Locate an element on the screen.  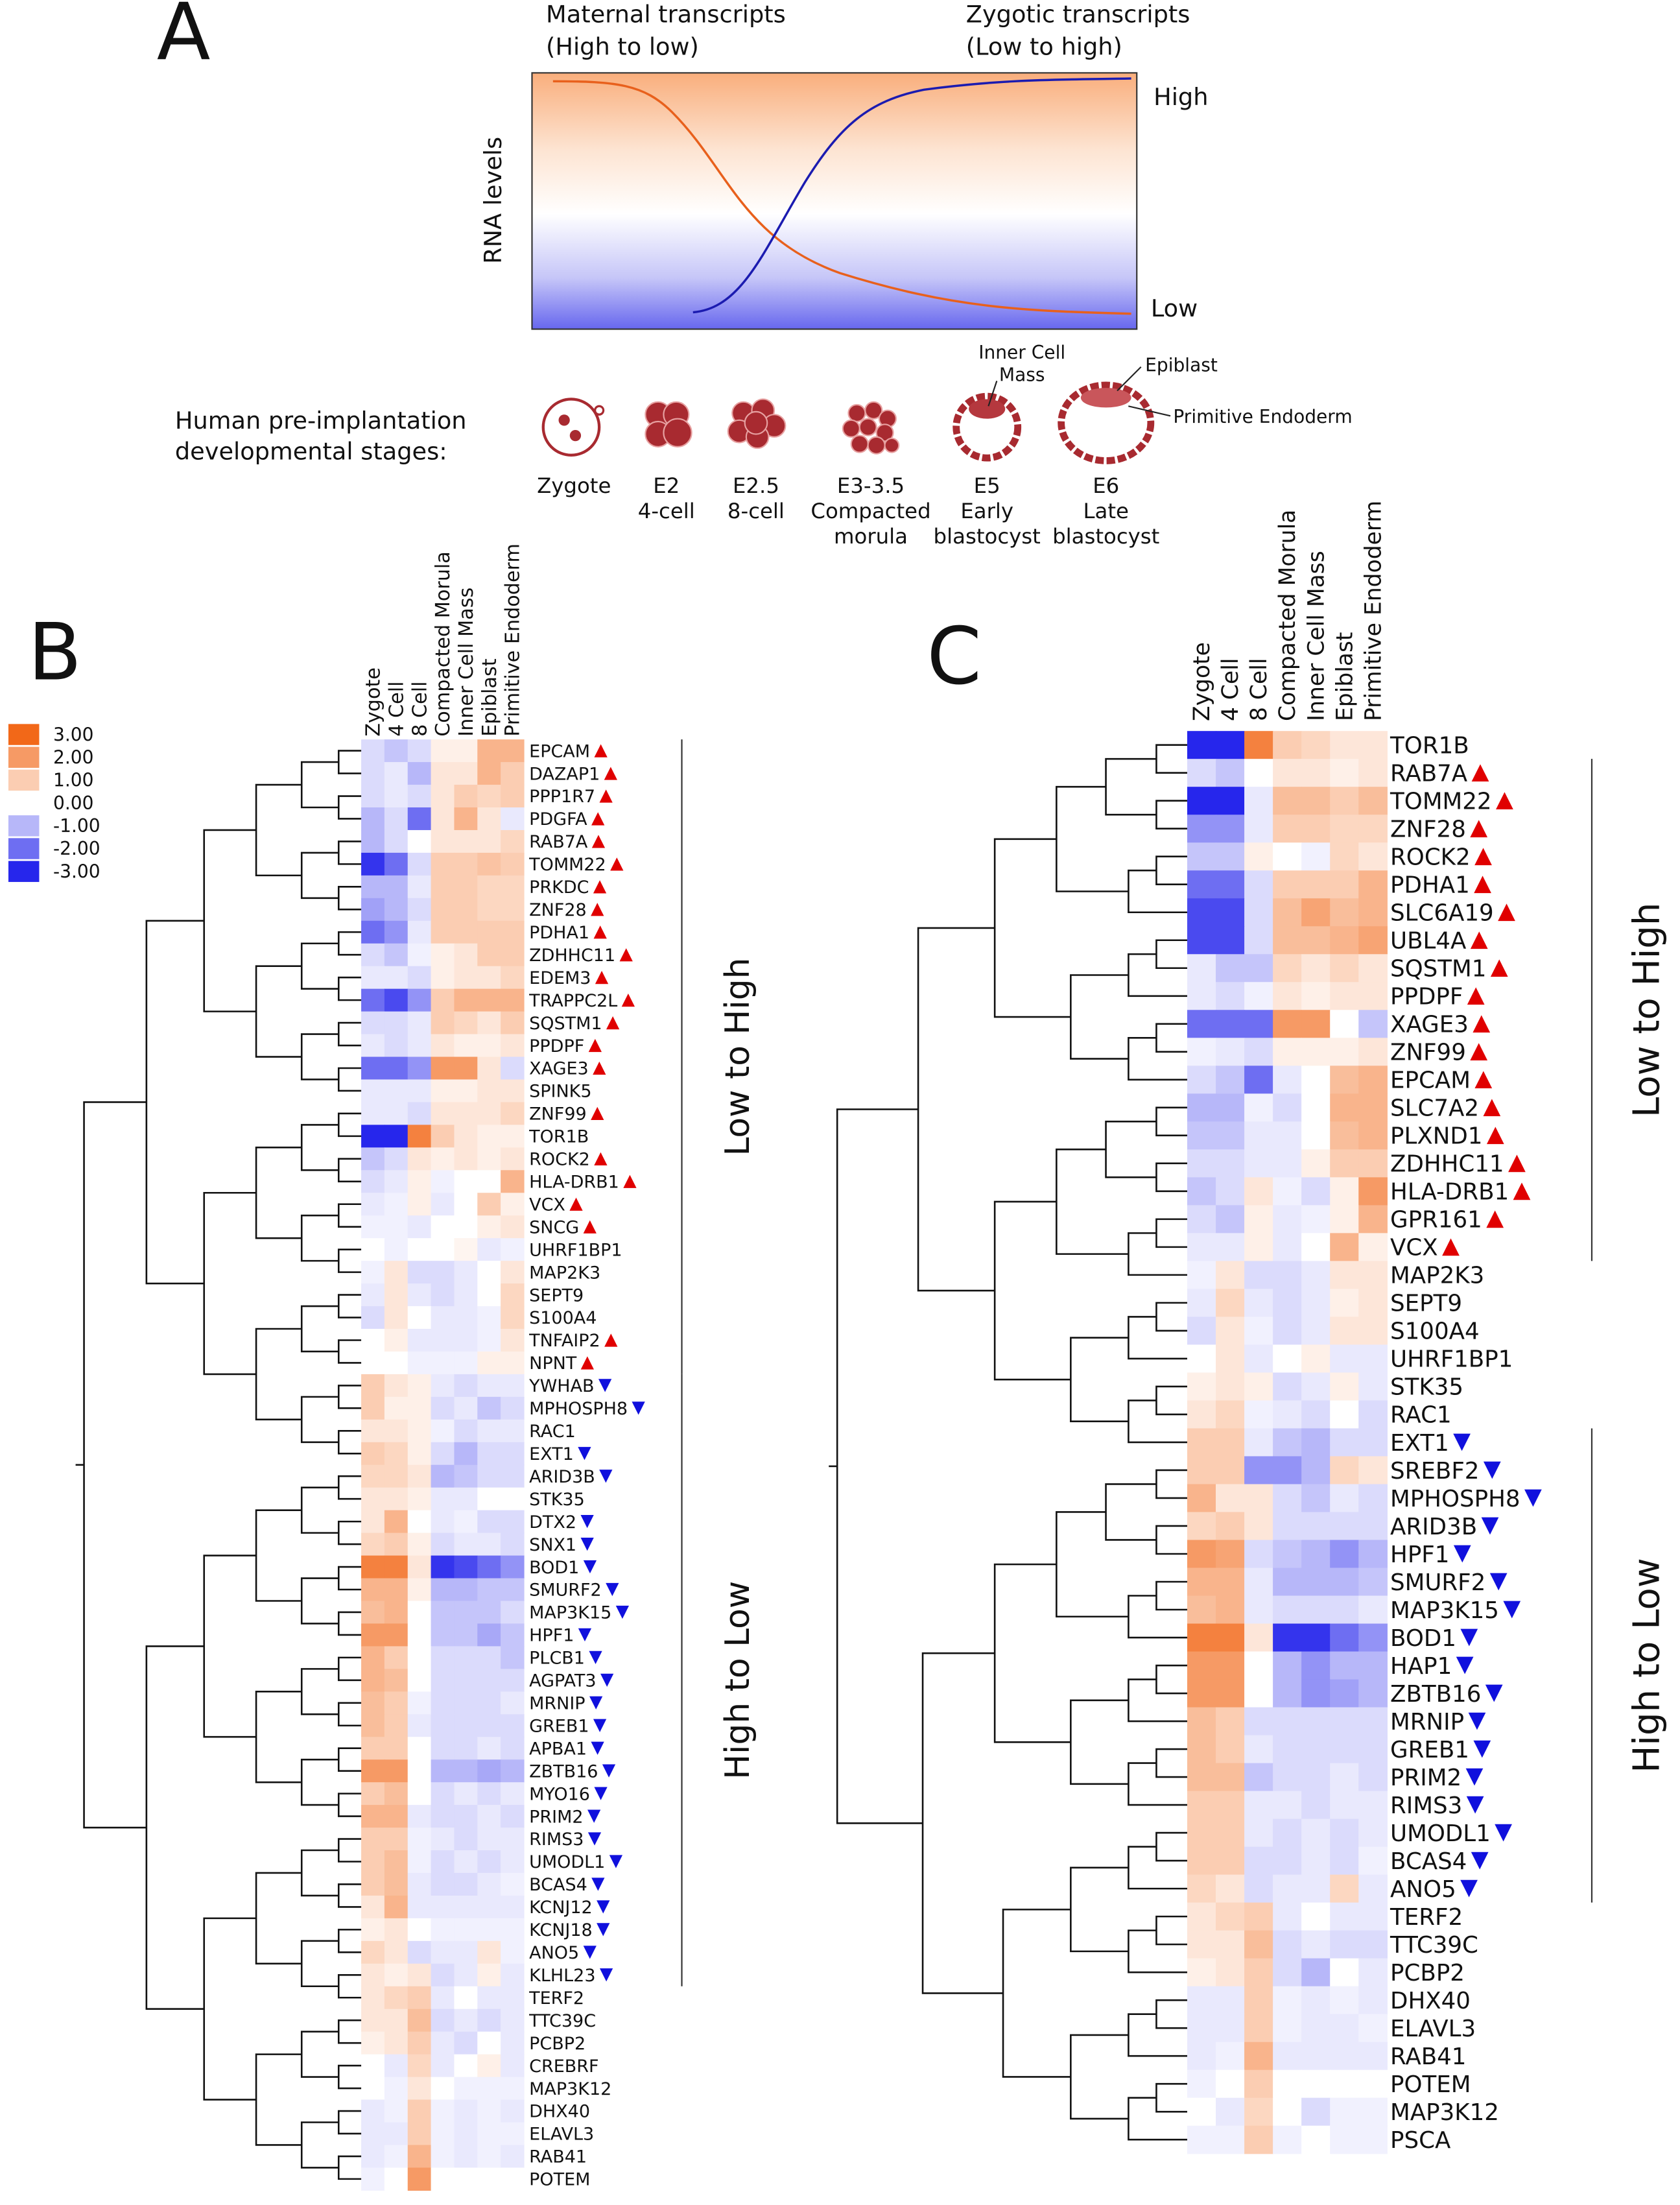
gene-label: DTX2 is located at coordinates (552, 1522).